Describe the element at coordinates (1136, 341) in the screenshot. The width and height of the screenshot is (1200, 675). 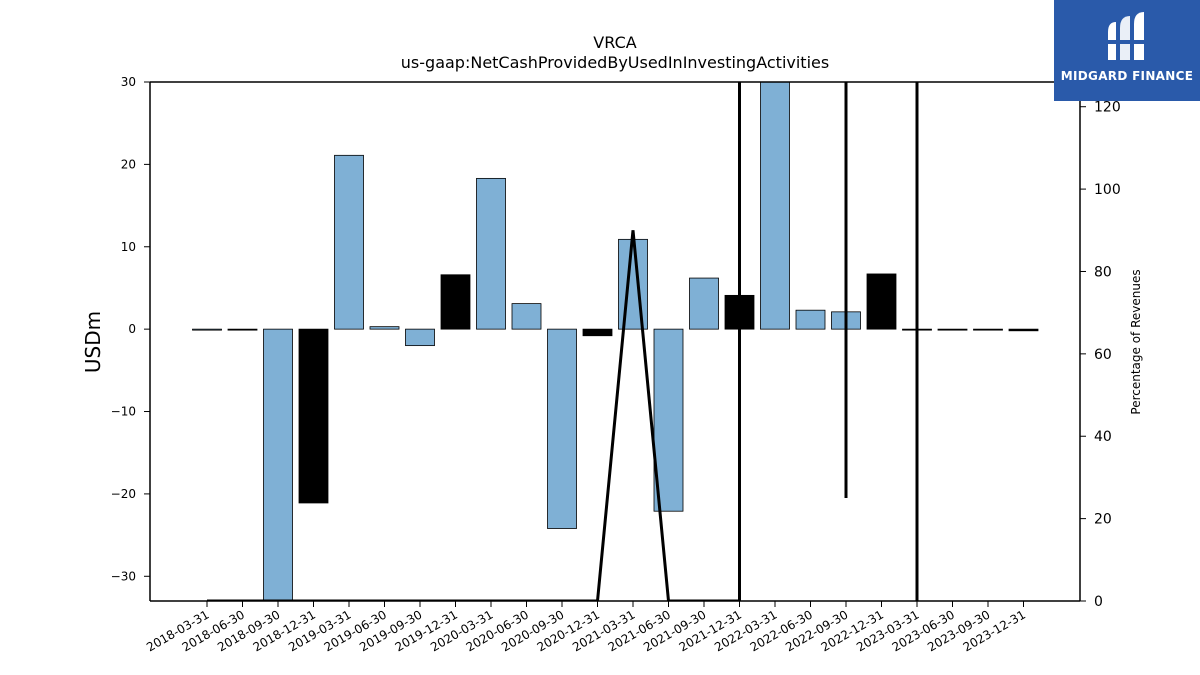
I see `y2-axis-label: Percentage of Revenues` at that location.